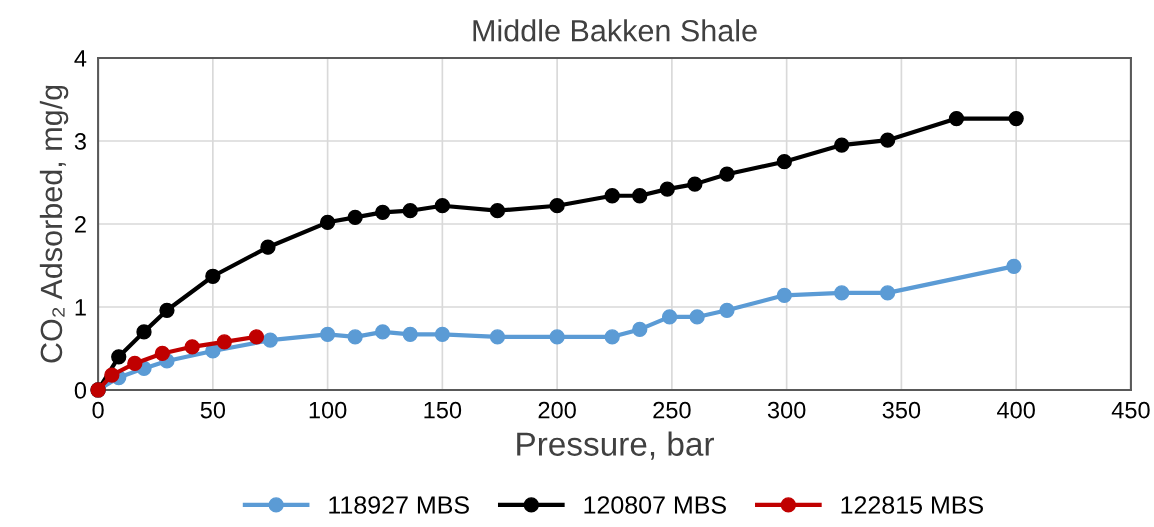 Image resolution: width=1154 pixels, height=527 pixels. Describe the element at coordinates (1130, 410) in the screenshot. I see `x-tick-label: 450` at that location.